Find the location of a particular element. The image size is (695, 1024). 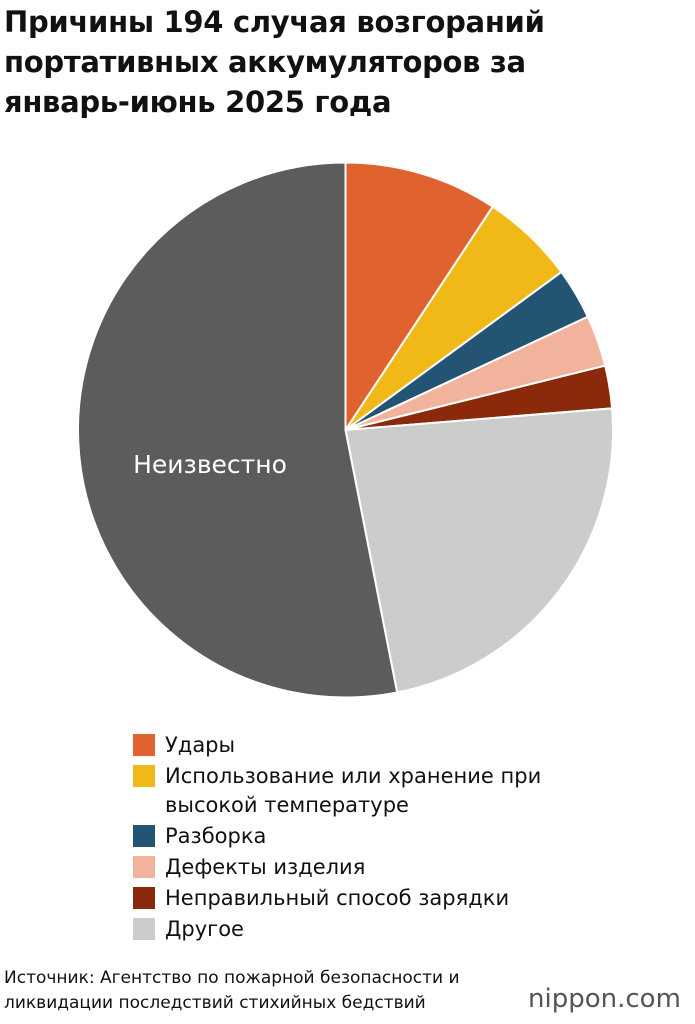

legend-item: Дефекты изделия is located at coordinates (368, 867).